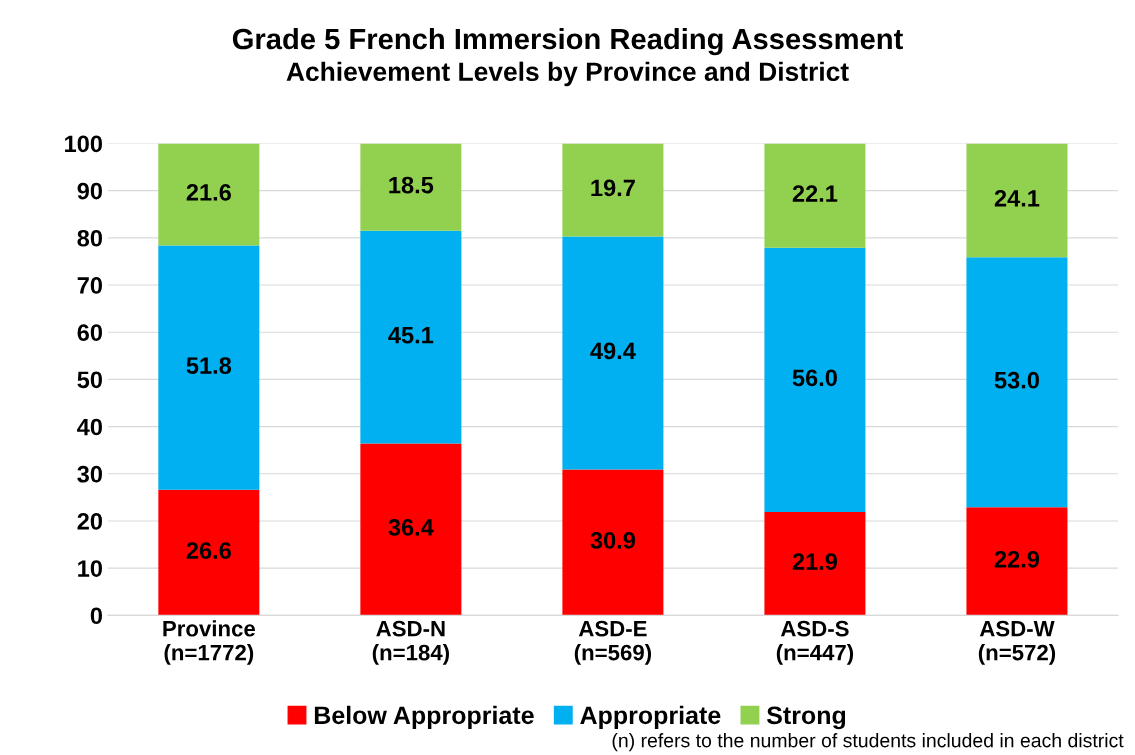 The height and width of the screenshot is (755, 1135). I want to click on text: 21.9, so click(815, 561).